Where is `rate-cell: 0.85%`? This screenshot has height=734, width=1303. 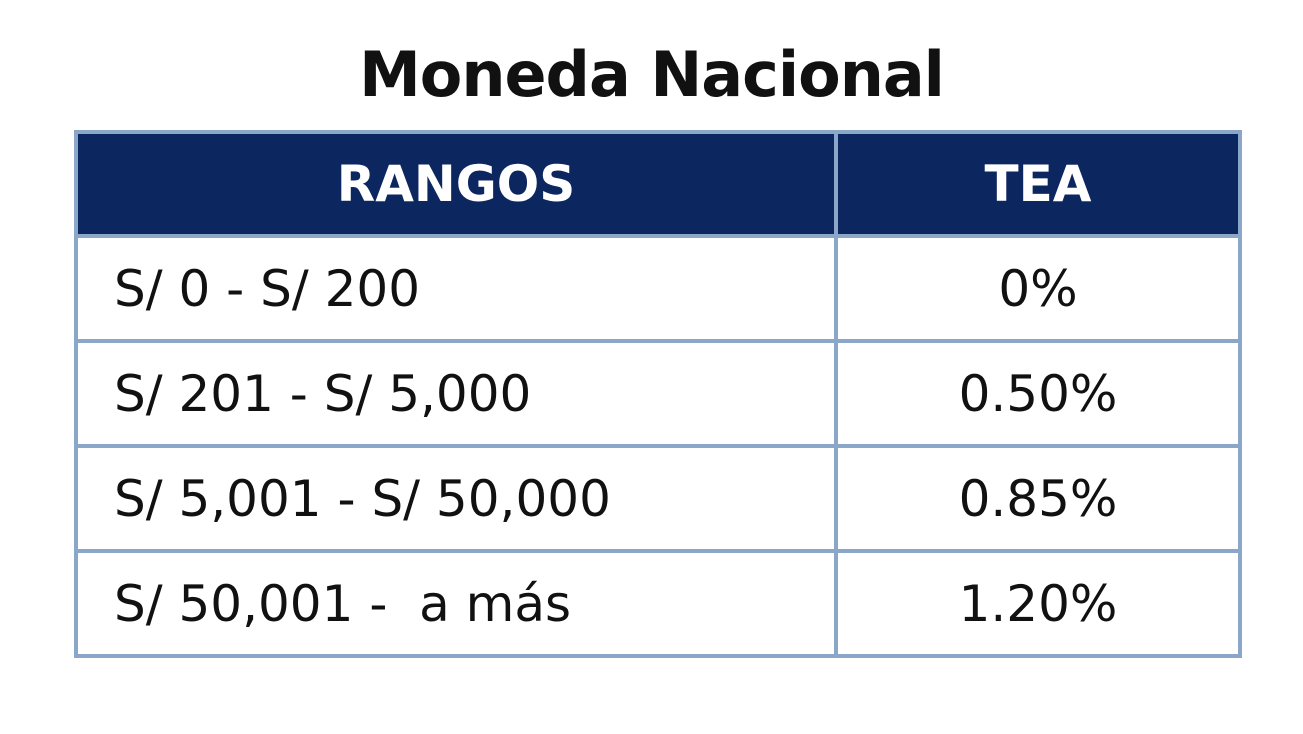 rate-cell: 0.85% is located at coordinates (1038, 498).